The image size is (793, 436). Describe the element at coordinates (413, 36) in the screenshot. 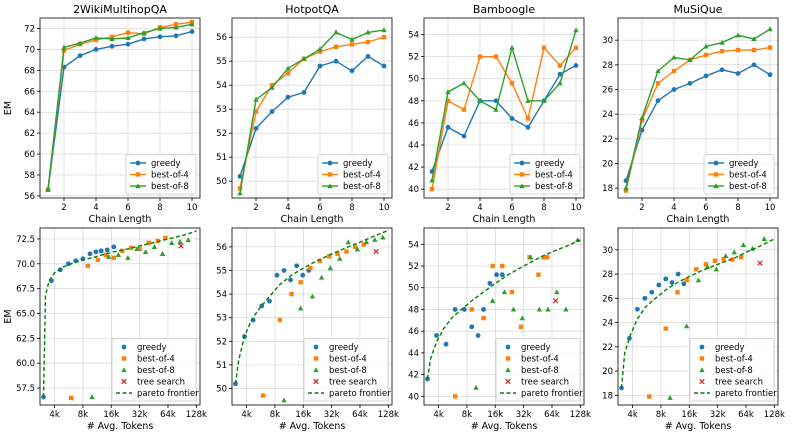

I see `y-tick-label: 54` at that location.